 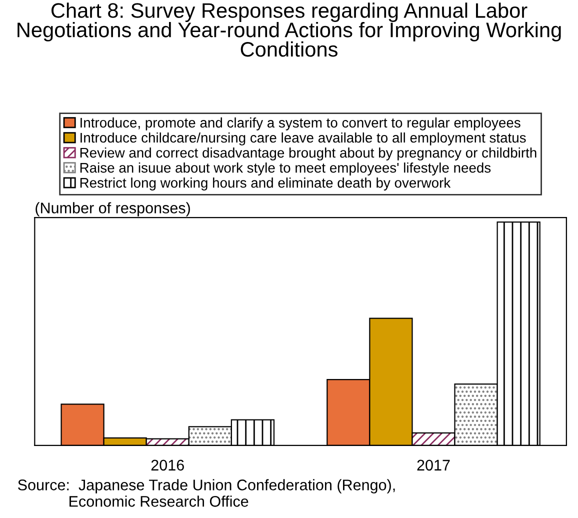 What do you see at coordinates (167, 465) in the screenshot?
I see `x-tick-label: 2016` at bounding box center [167, 465].